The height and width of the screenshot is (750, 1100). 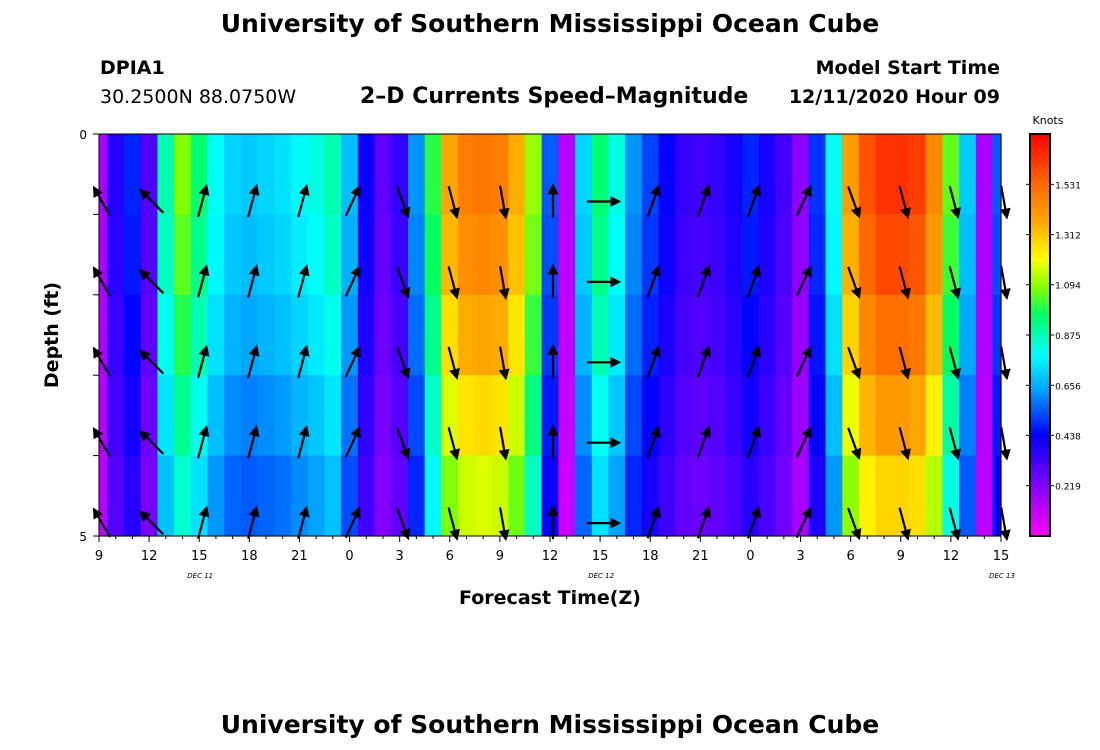 I want to click on x-tick-label: 12, so click(x=149, y=556).